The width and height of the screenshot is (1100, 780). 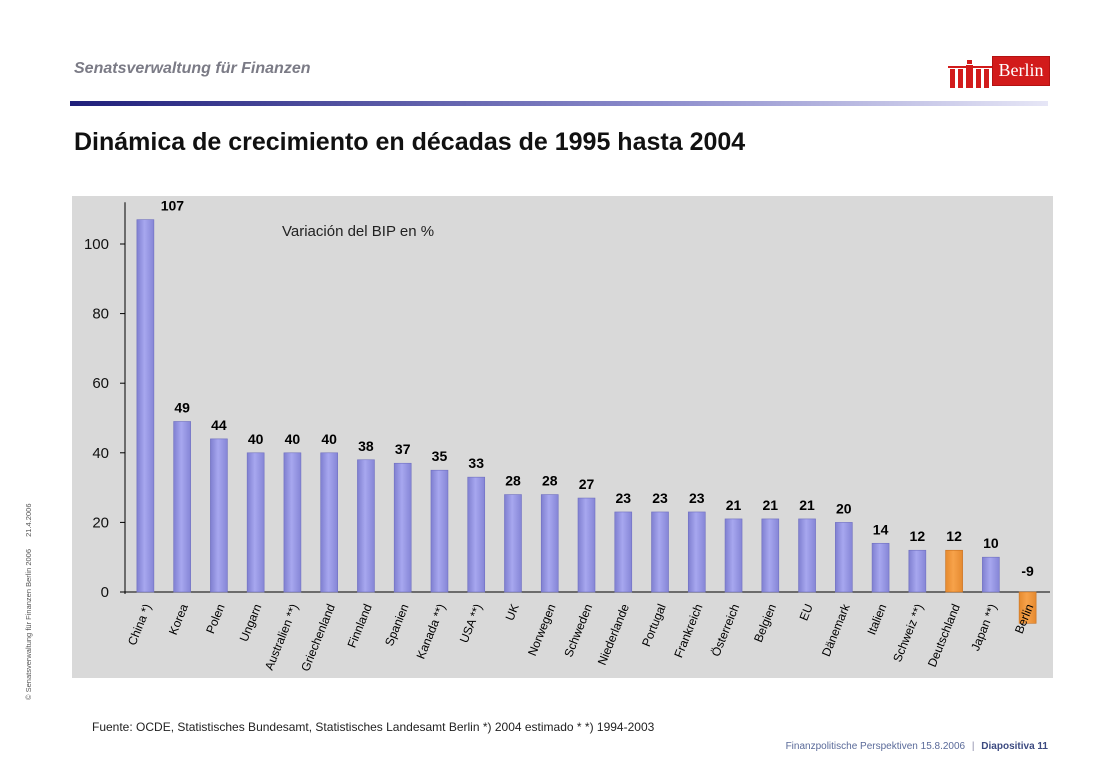 What do you see at coordinates (219, 425) in the screenshot?
I see `data-label-2: 44` at bounding box center [219, 425].